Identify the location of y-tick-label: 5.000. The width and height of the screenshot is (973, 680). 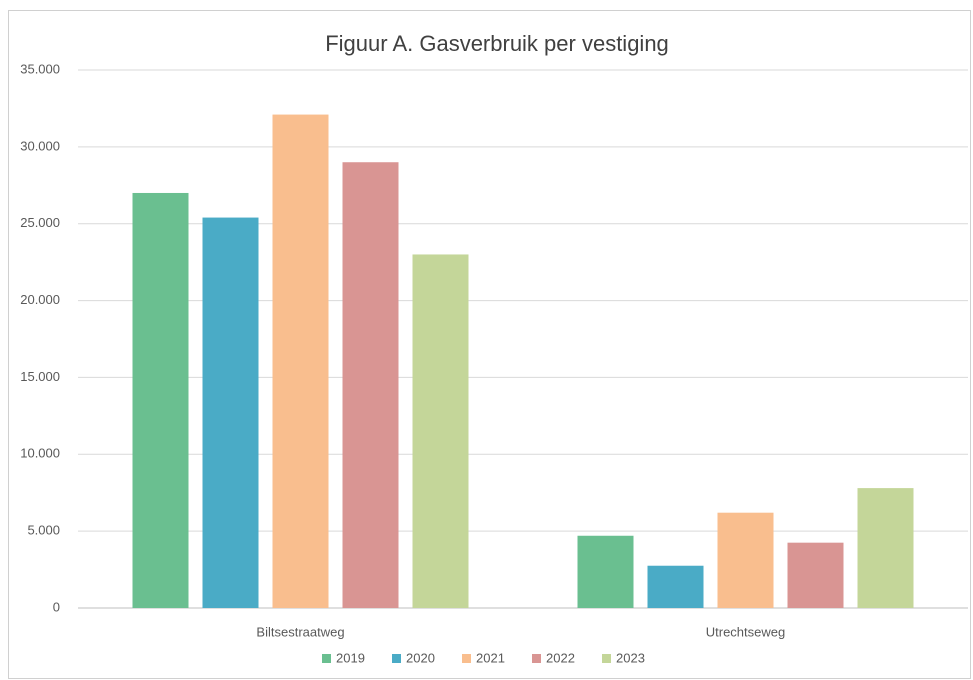
(43, 530).